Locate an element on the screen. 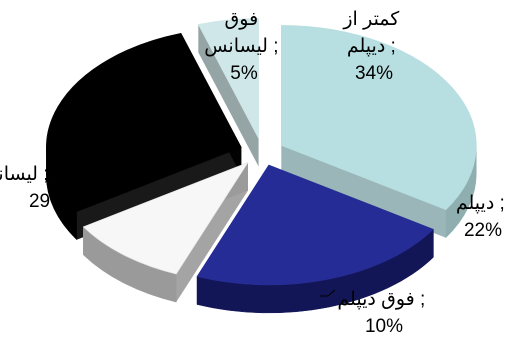 This screenshot has width=516, height=339. slice-fogh-lisans is located at coordinates (228, 92).